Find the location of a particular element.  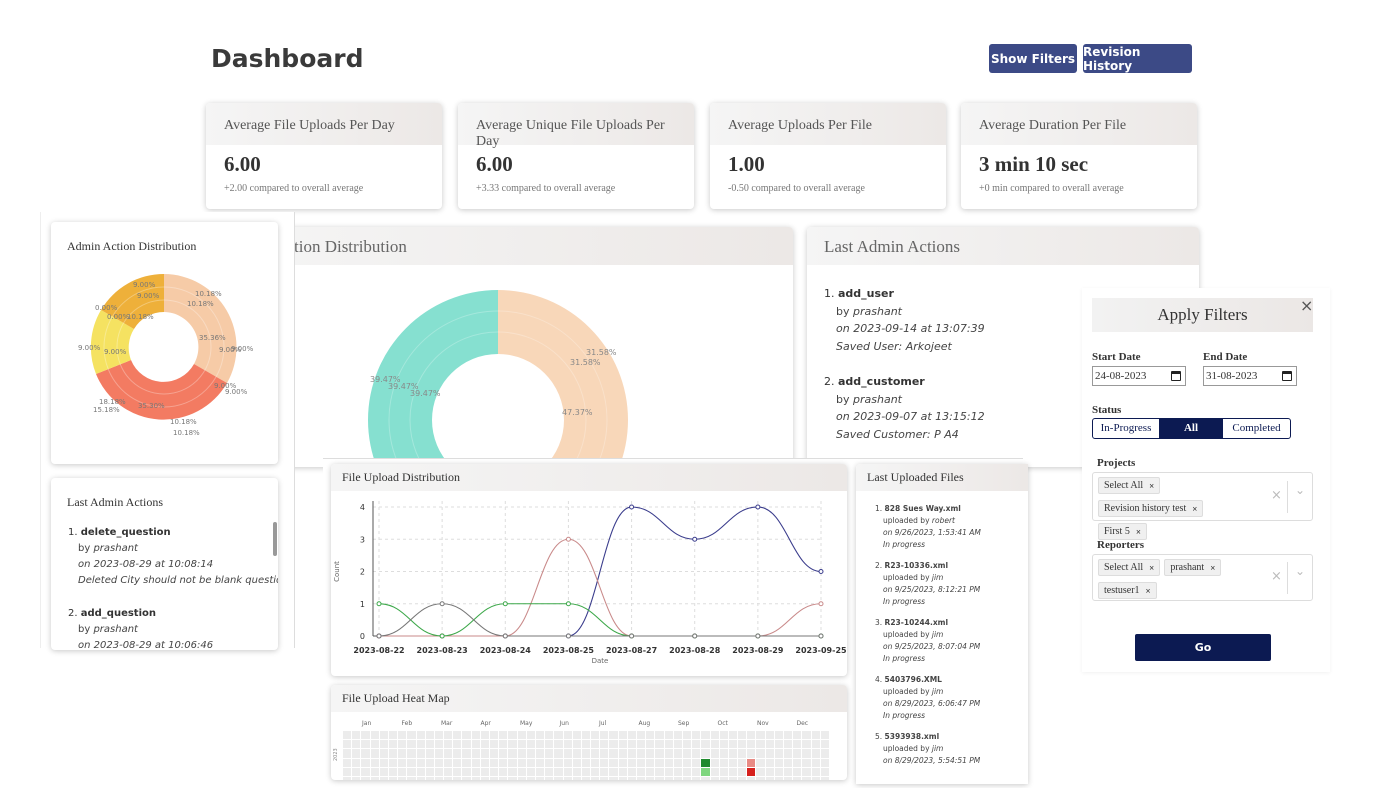

show-filters-button: Show Filters is located at coordinates (1033, 58).